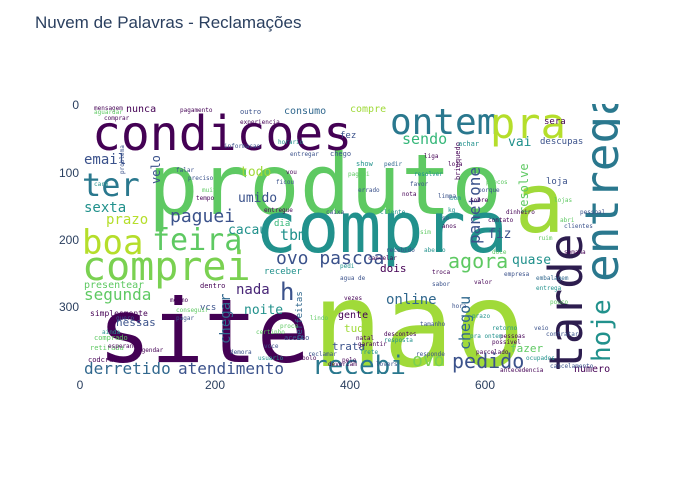  I want to click on cloud-word: retorno, so click(505, 328).